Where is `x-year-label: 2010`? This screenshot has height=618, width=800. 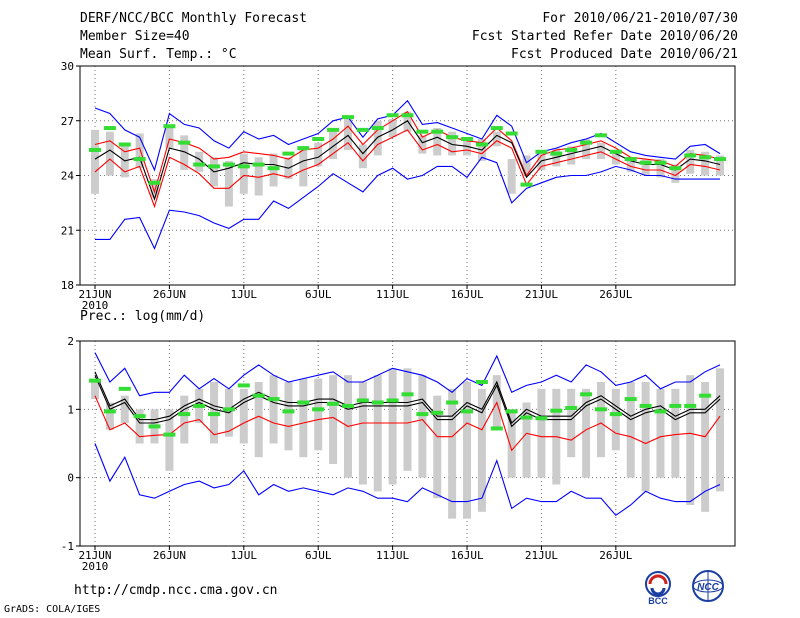
x-year-label: 2010 is located at coordinates (95, 305).